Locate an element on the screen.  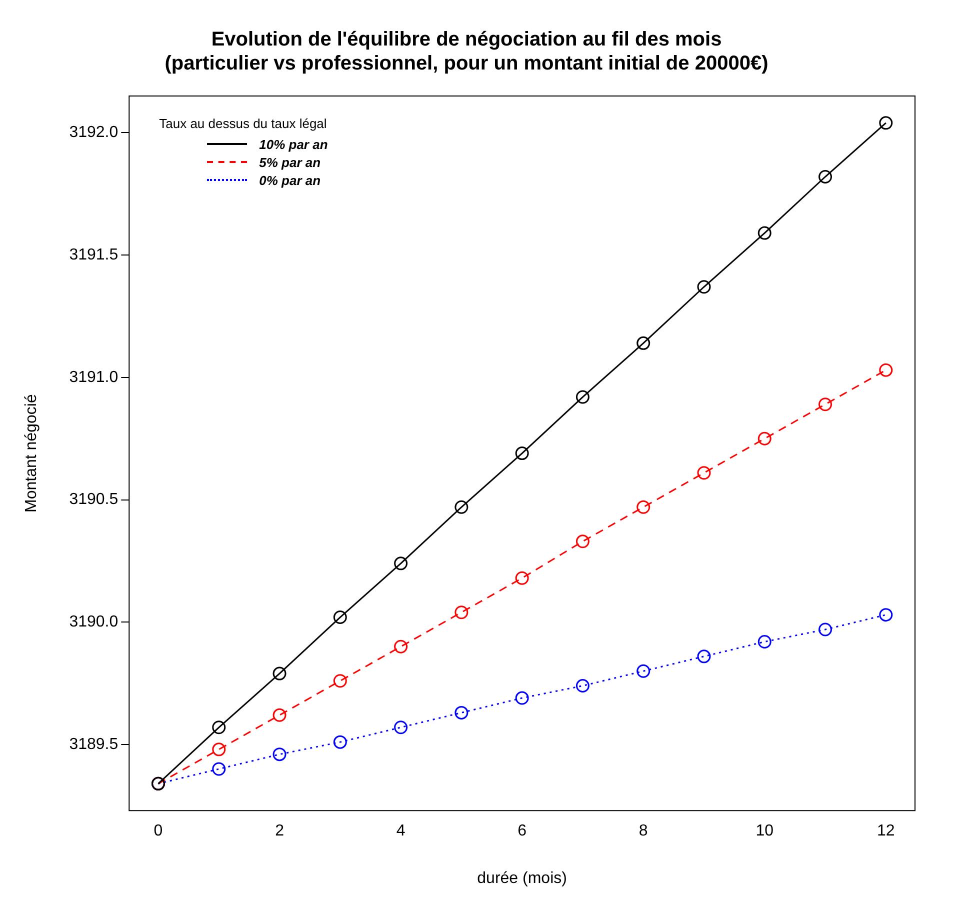
y-tick-label: 3192.0 is located at coordinates (93, 133).